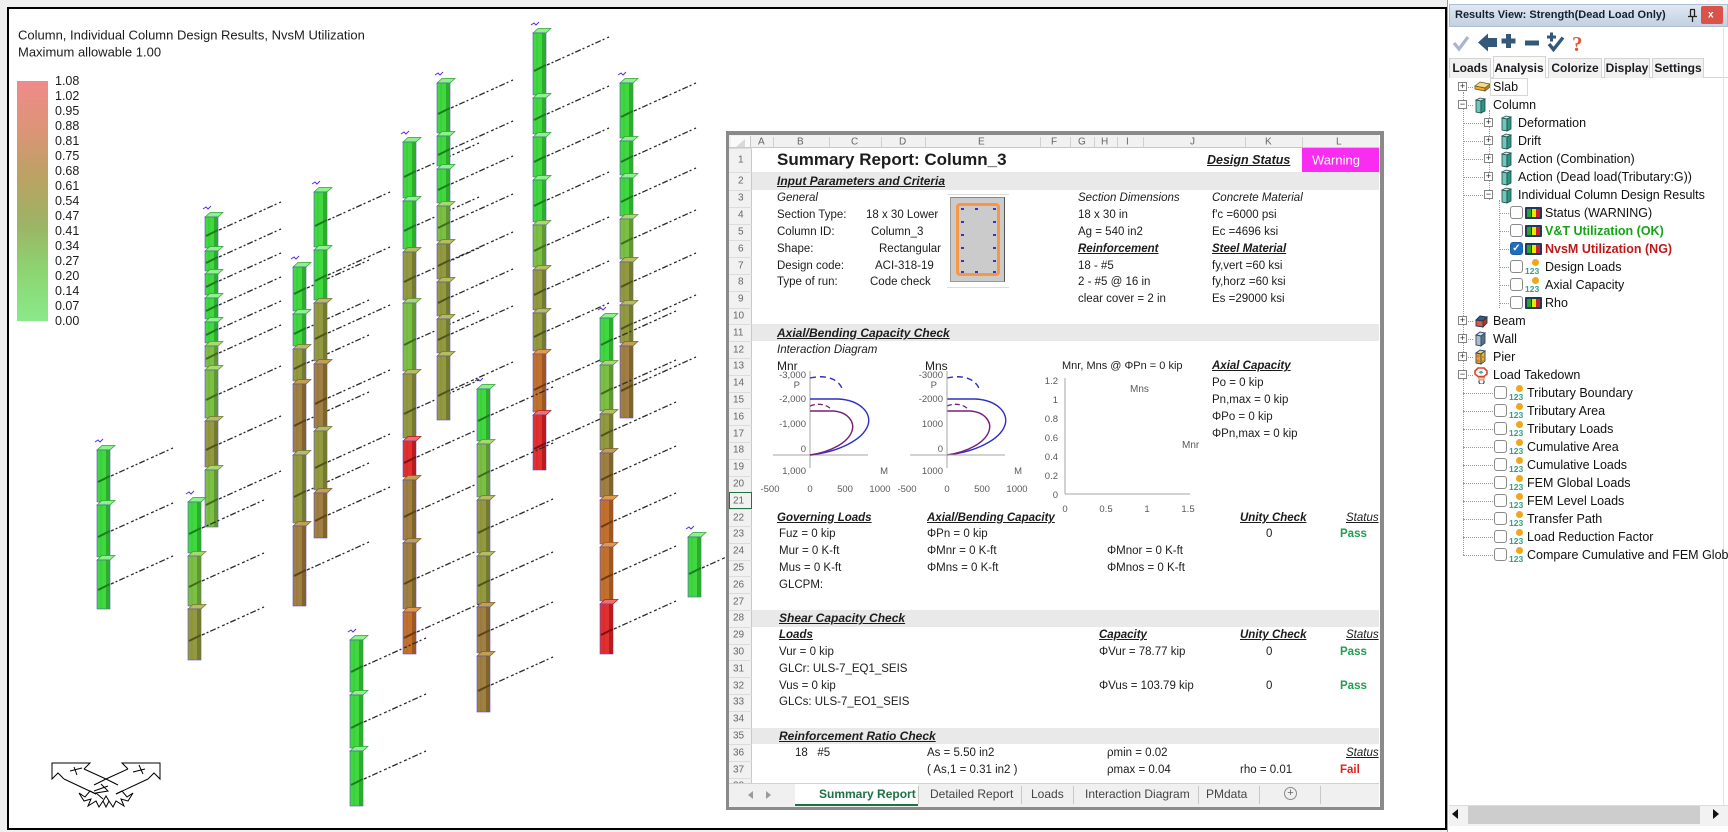 The width and height of the screenshot is (1728, 832). I want to click on svg-text: -3,000, so click(792, 375).